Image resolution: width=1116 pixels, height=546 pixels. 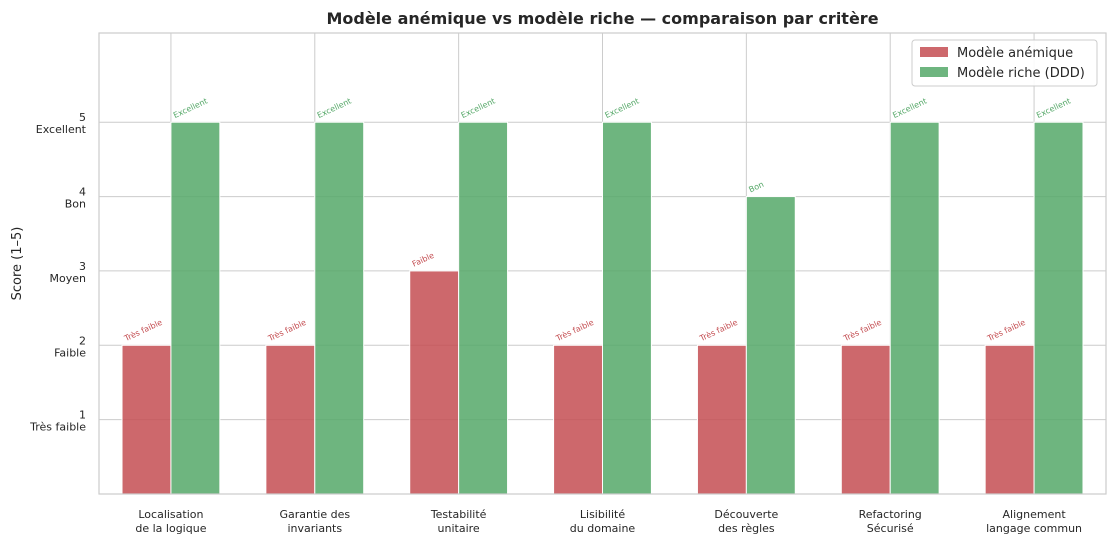 I want to click on y-tick-text: Bon, so click(x=75, y=204).